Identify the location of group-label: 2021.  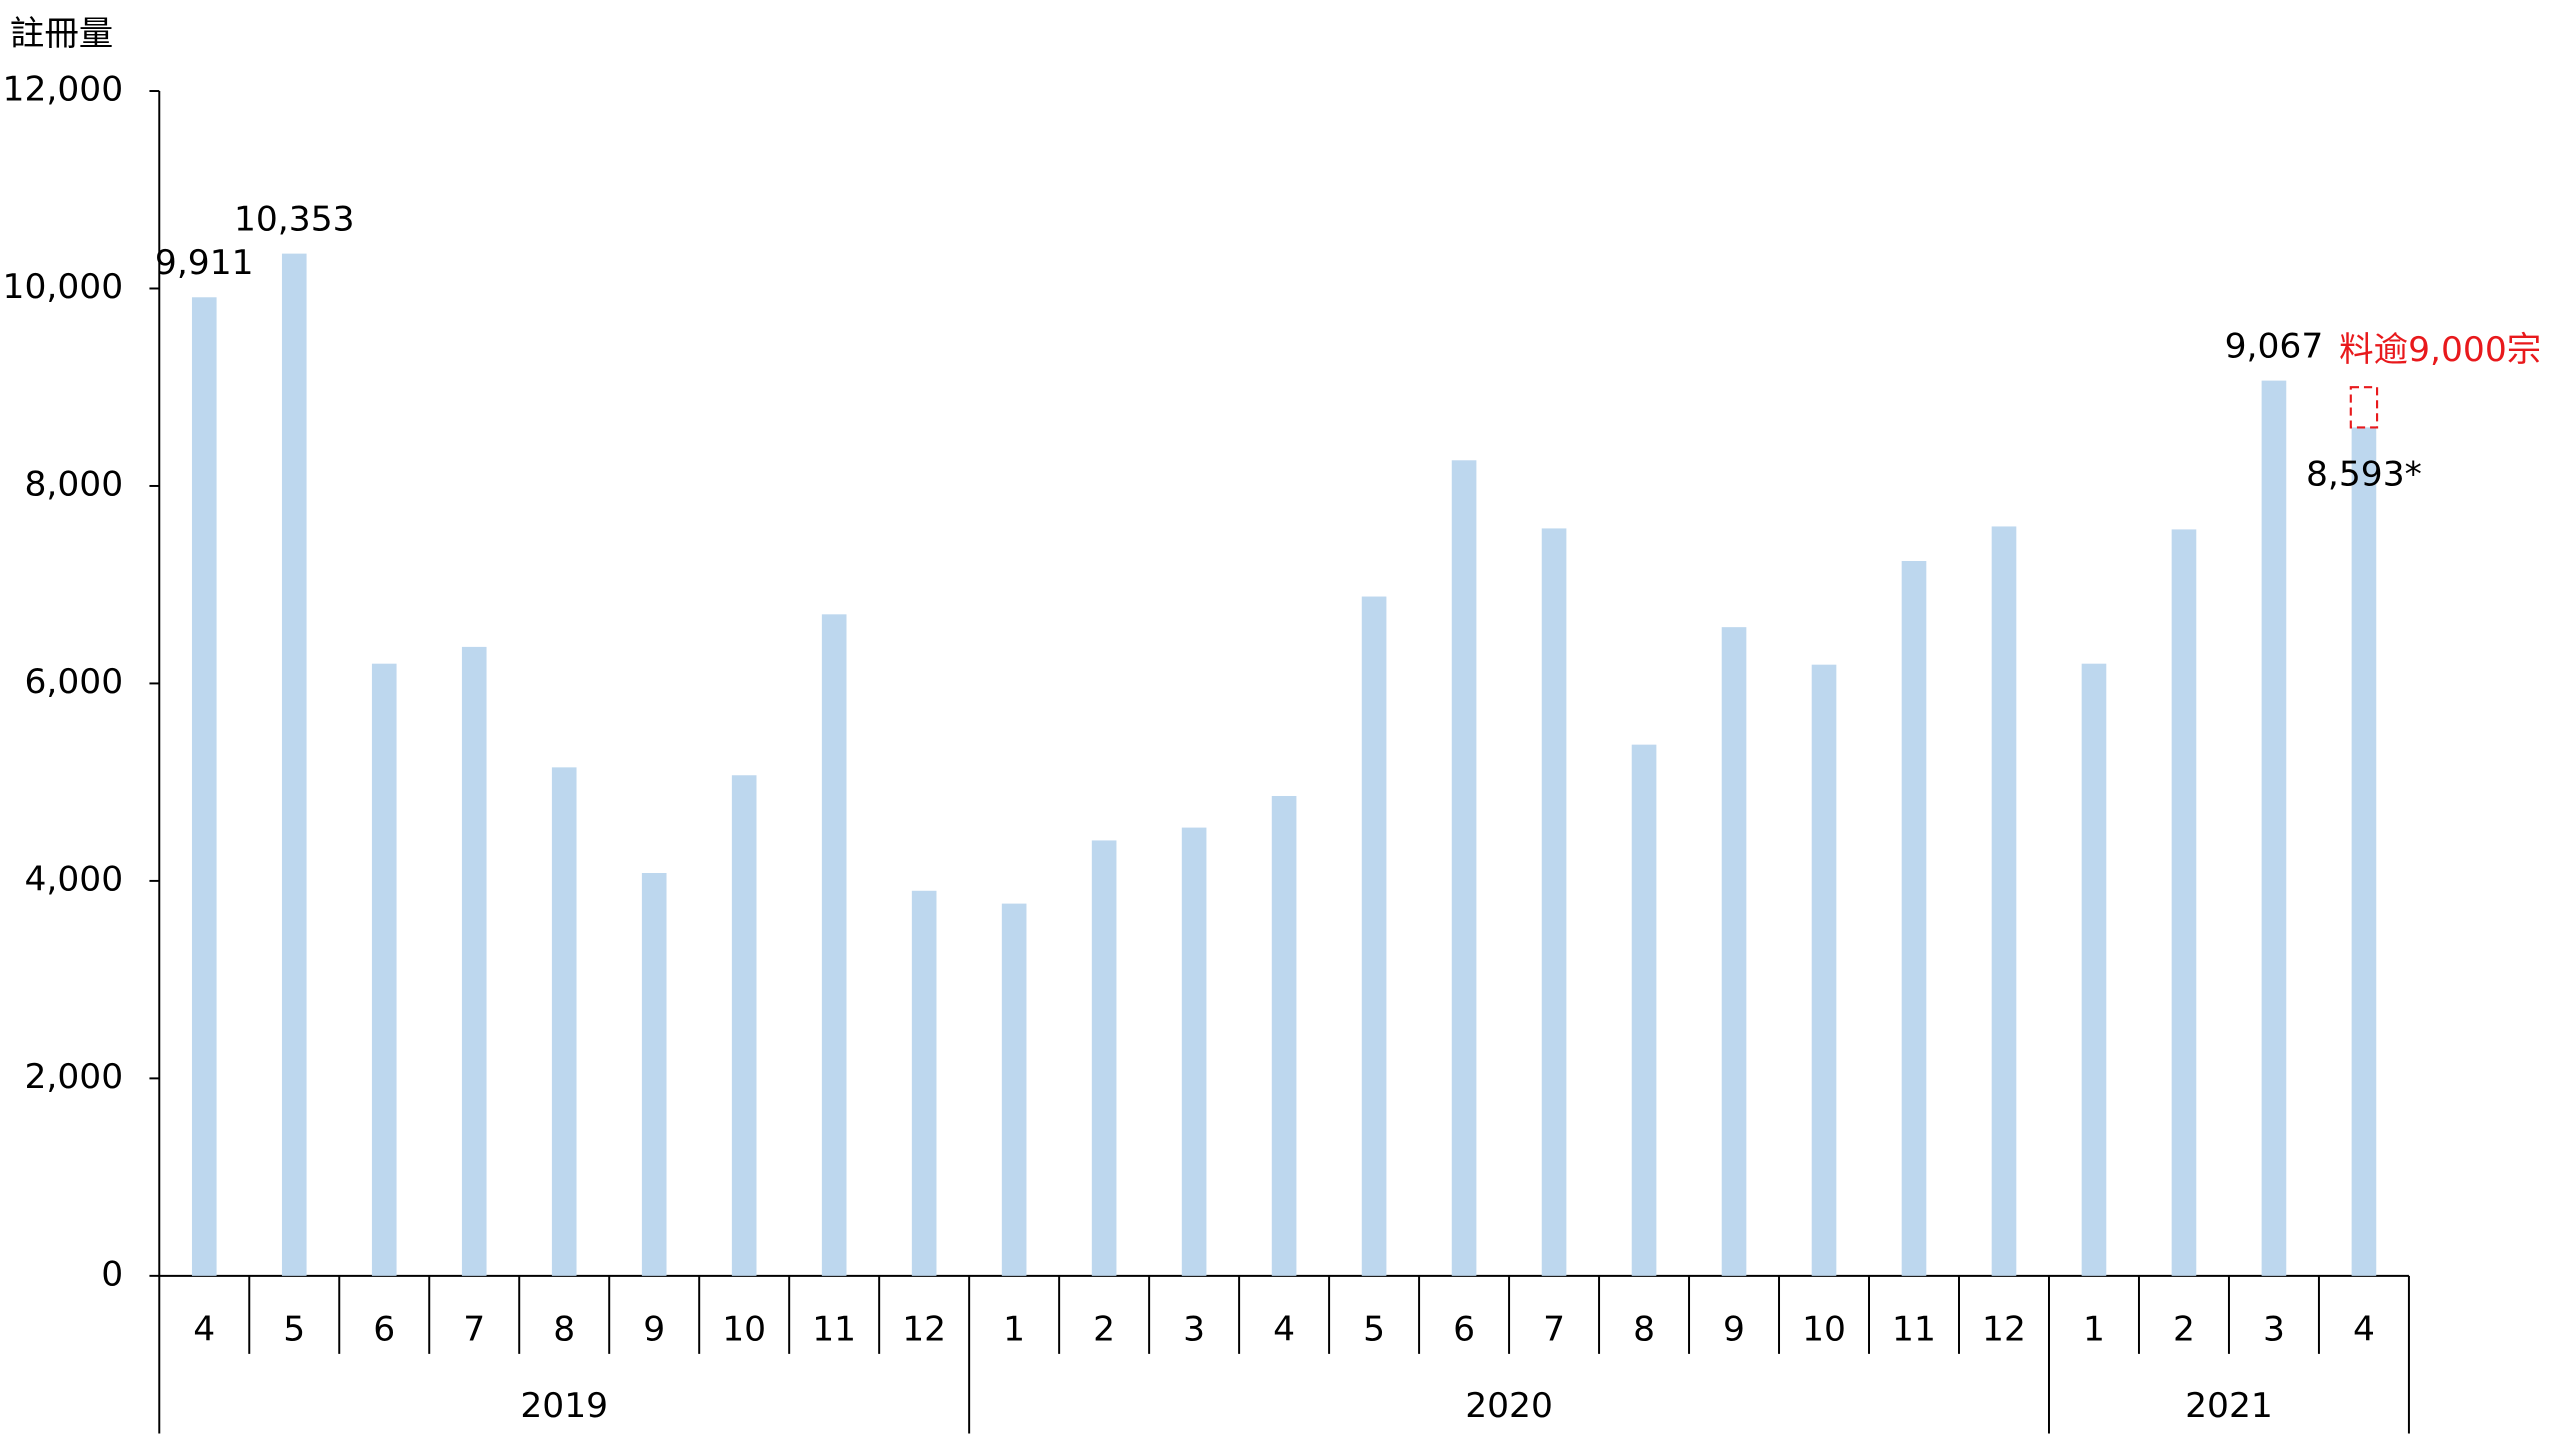
(2229, 1406).